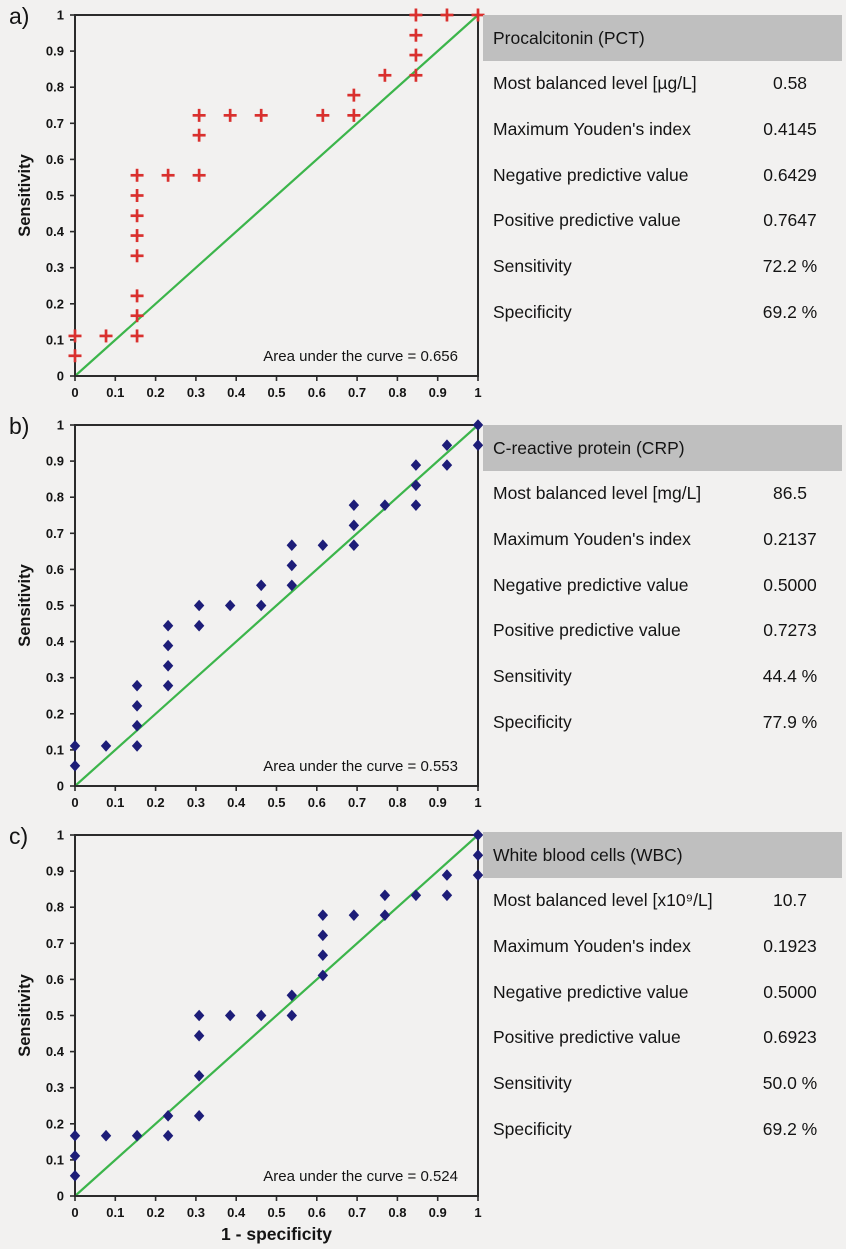  I want to click on auc-annotation: Area under the curve = 0.524, so click(360, 1176).